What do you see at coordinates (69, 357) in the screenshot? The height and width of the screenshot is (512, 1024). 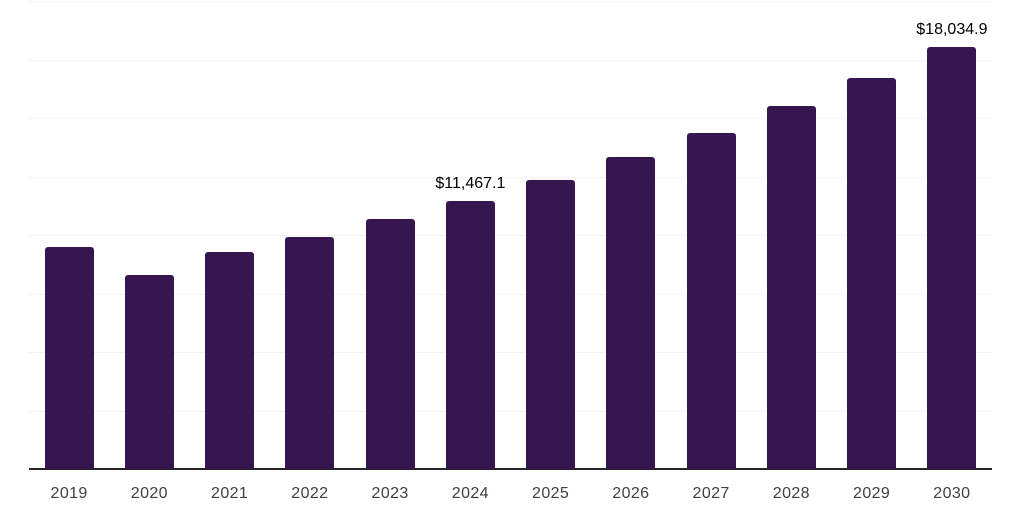 I see `bar-2019` at bounding box center [69, 357].